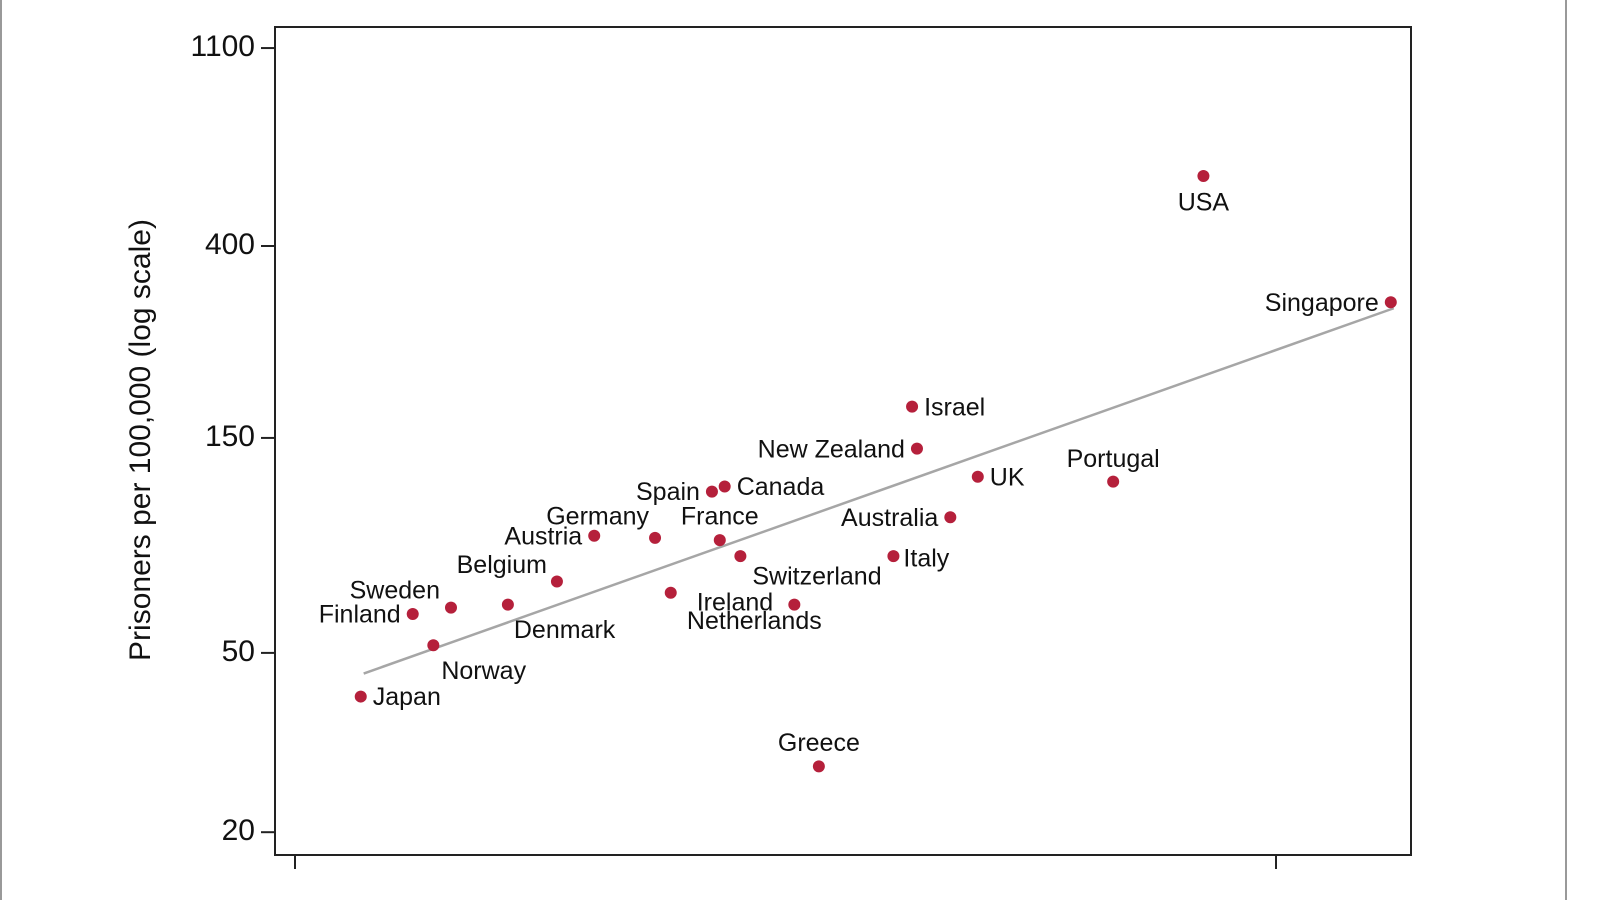 This screenshot has width=1600, height=905. Describe the element at coordinates (754, 621) in the screenshot. I see `point-label: Netherlands` at that location.